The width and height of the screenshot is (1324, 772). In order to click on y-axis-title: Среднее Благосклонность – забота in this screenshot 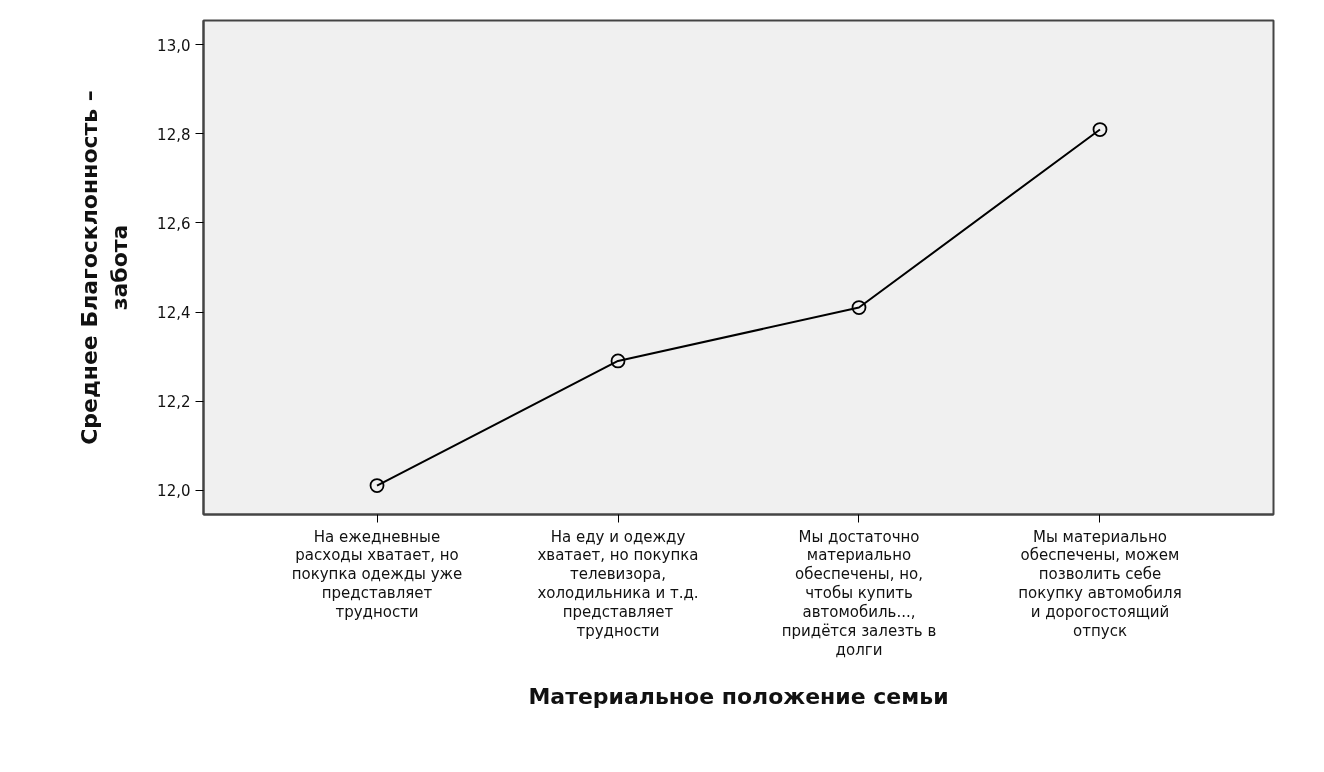, I will do `click(105, 267)`.